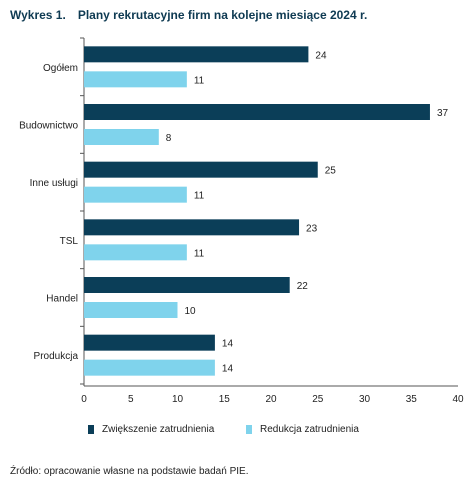 The width and height of the screenshot is (474, 486). Describe the element at coordinates (412, 399) in the screenshot. I see `x-tick-label: 35` at that location.